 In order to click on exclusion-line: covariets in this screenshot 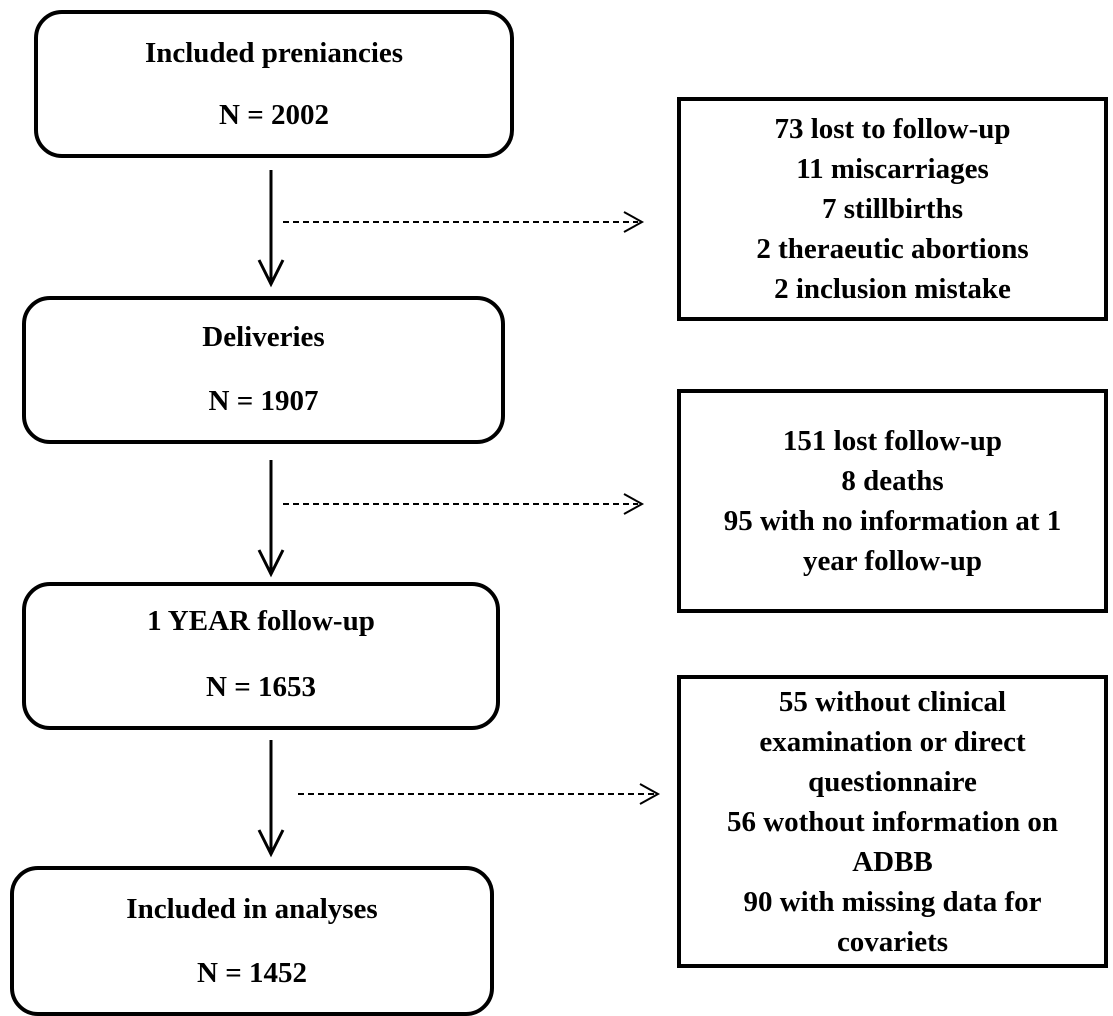, I will do `click(892, 941)`.